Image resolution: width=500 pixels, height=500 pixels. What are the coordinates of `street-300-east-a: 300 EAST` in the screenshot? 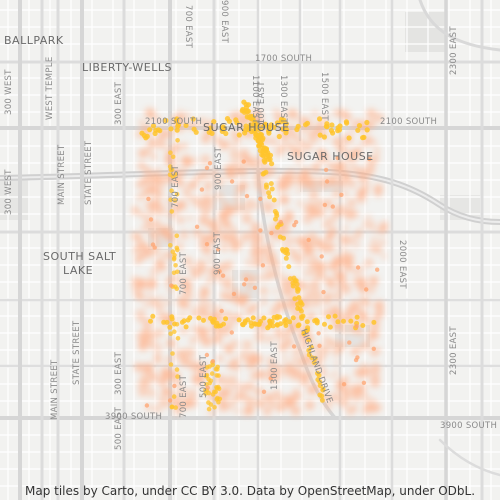 It's located at (119, 103).